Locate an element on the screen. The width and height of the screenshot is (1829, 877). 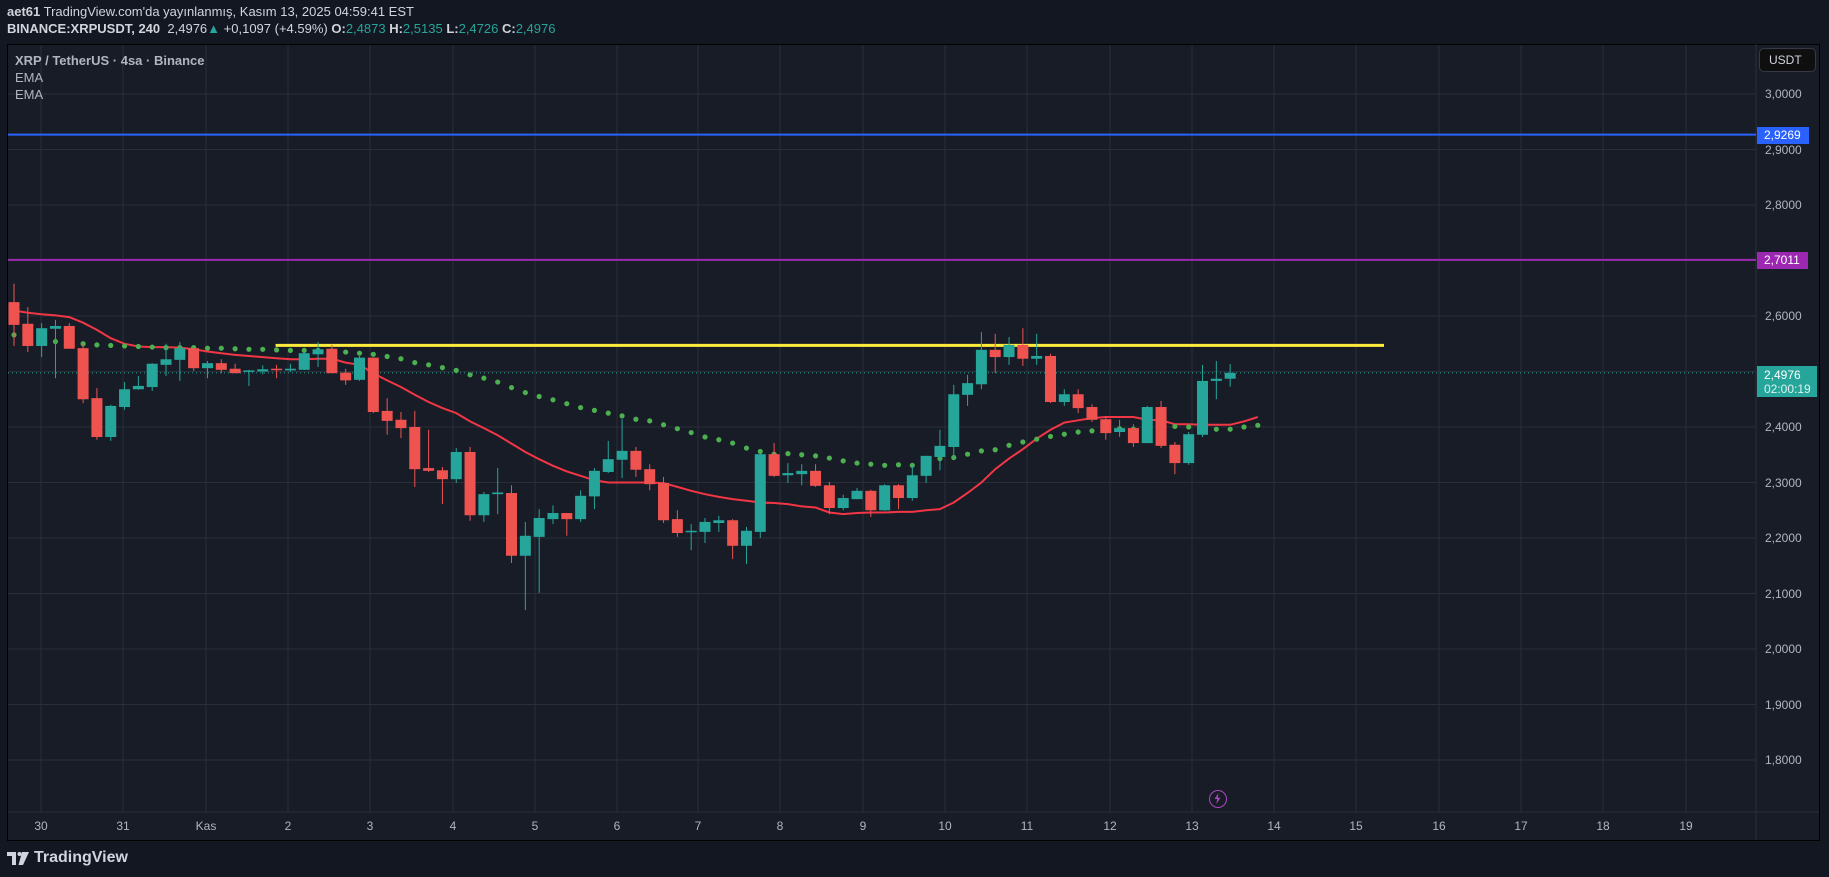
time-tick-label: 3 is located at coordinates (370, 826).